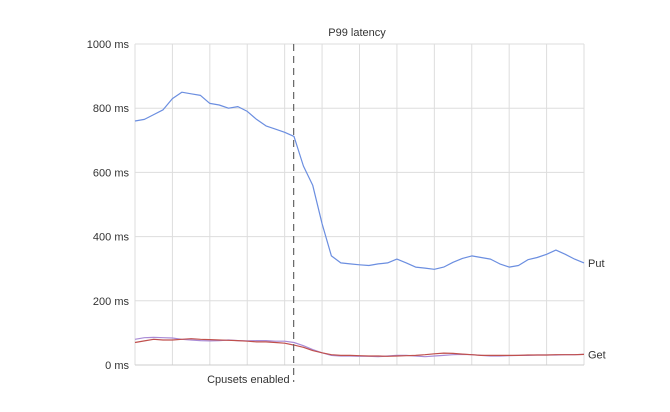  I want to click on series-label-get: Get, so click(597, 355).